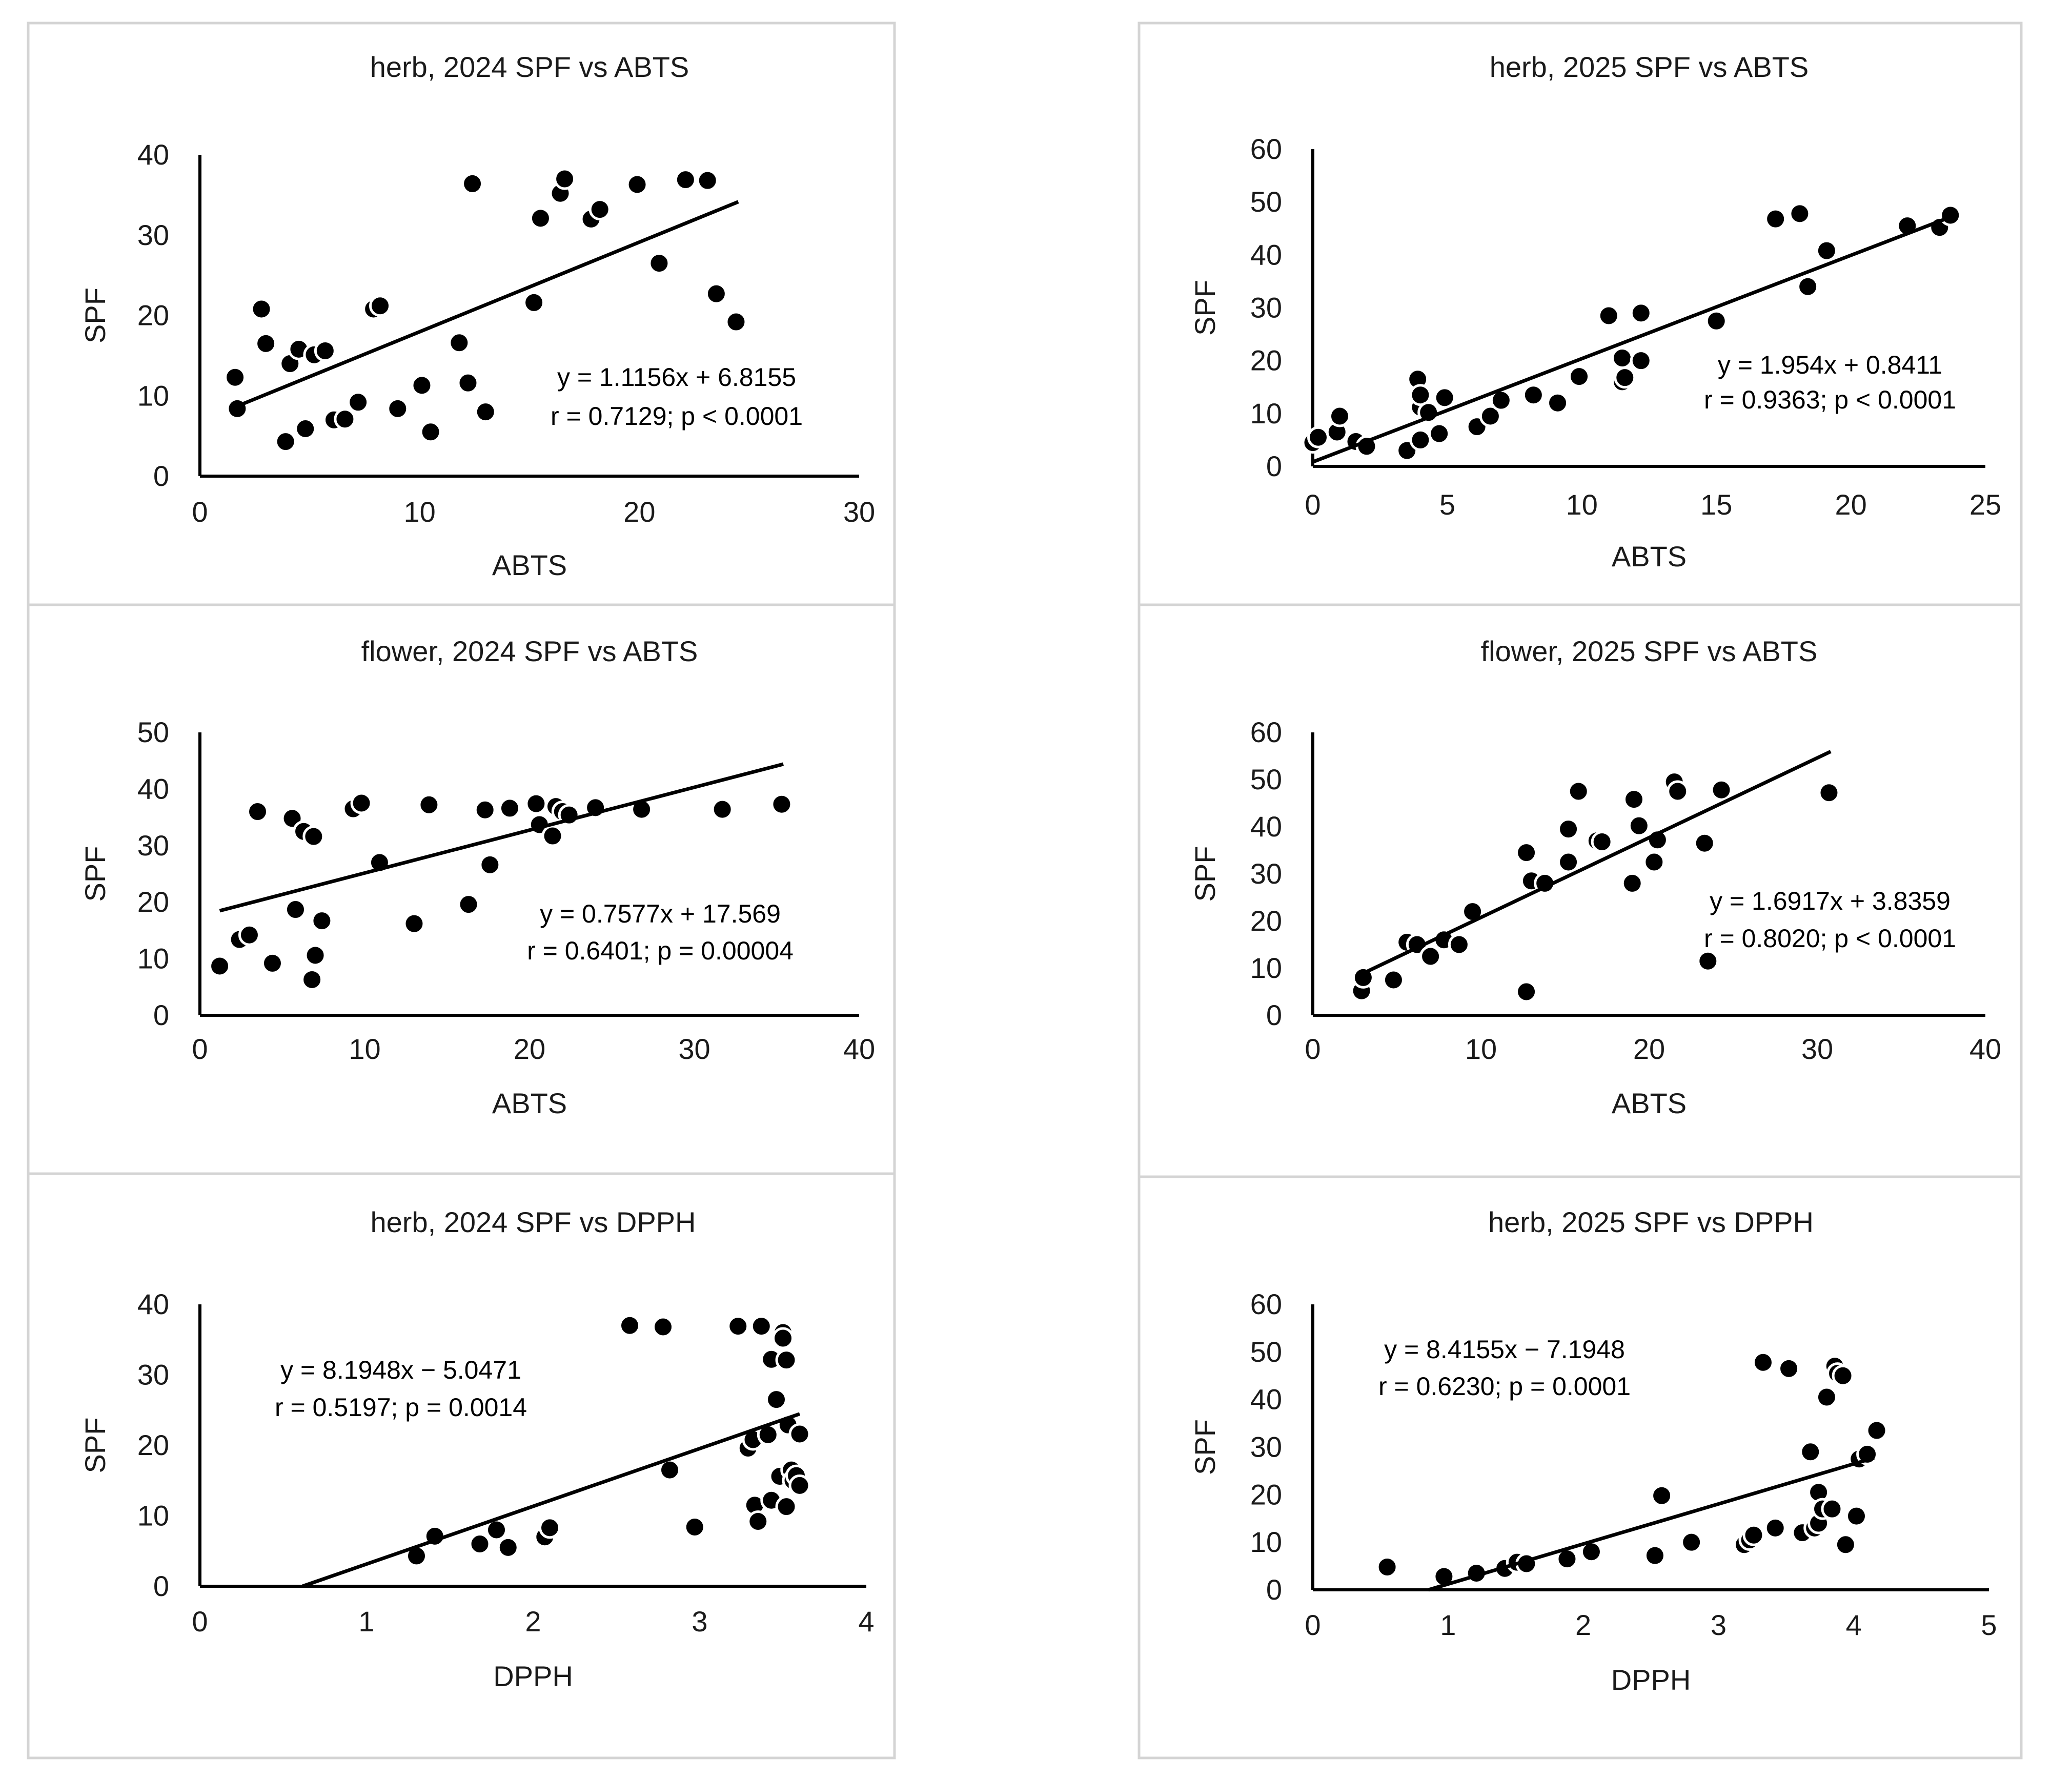 Image resolution: width=2072 pixels, height=1781 pixels. What do you see at coordinates (660, 950) in the screenshot?
I see `correlation-stats: r = 0.6401; p = 0.00004` at bounding box center [660, 950].